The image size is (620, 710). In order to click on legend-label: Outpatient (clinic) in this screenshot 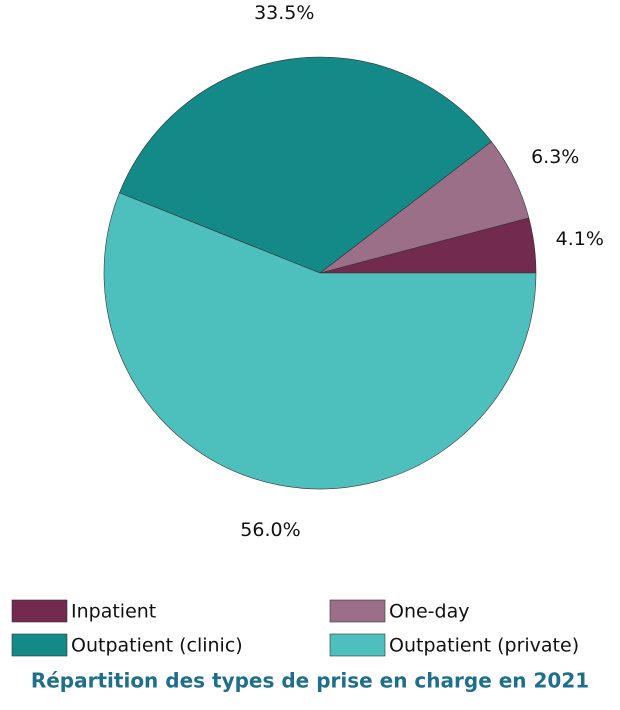, I will do `click(157, 646)`.